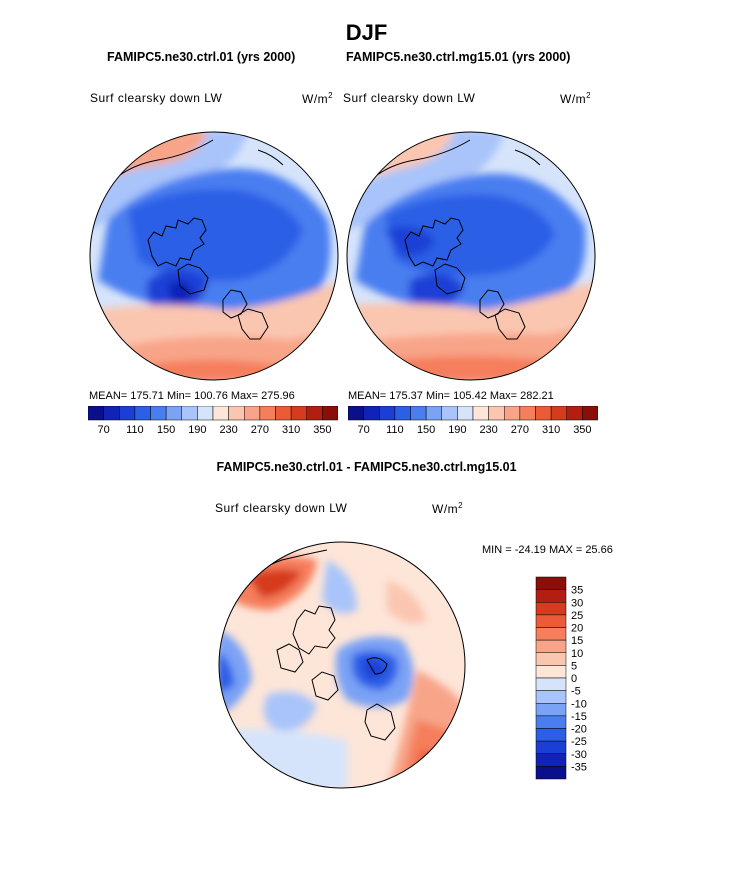 This screenshot has height=882, width=733. Describe the element at coordinates (192, 396) in the screenshot. I see `panel1-stats: MEAN= 175.71 Min= 100.76 Max= 275.96` at that location.